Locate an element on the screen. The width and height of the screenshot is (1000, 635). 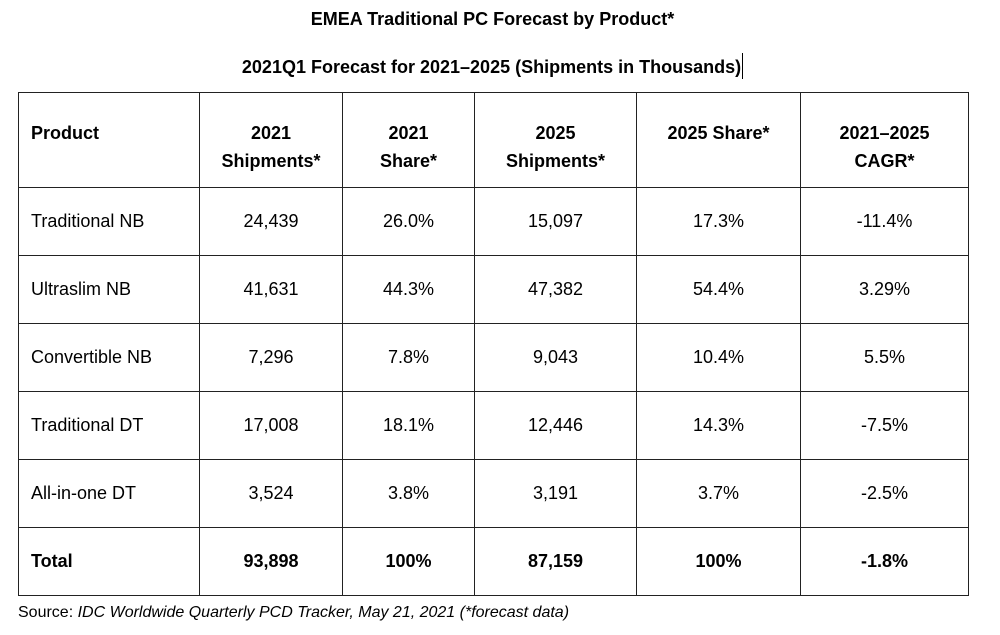
share-2021-cell: 44.3% is located at coordinates (408, 289).